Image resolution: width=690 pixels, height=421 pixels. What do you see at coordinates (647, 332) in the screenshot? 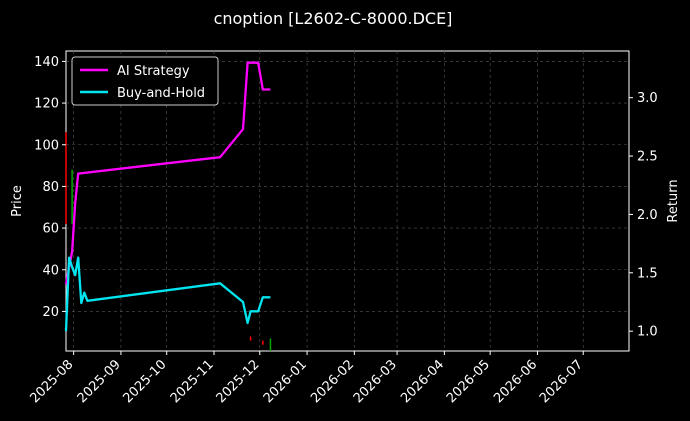
I see `y-right-tick-label: 1.0` at bounding box center [647, 332].